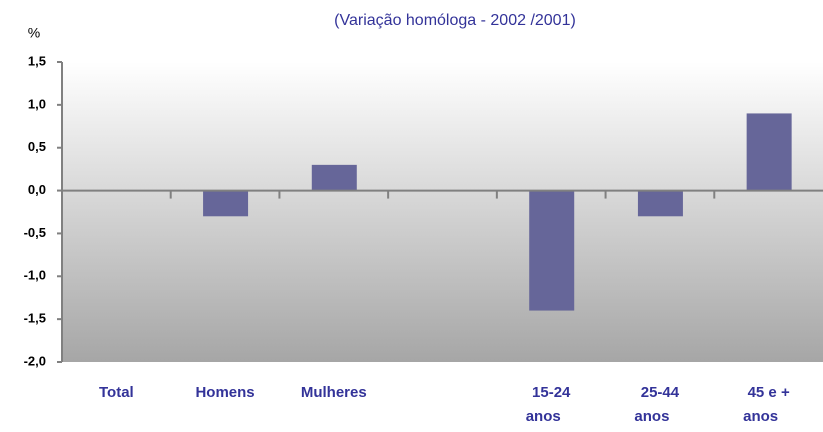 This screenshot has width=823, height=432. Describe the element at coordinates (656, 404) in the screenshot. I see `x-tick-label: 25-44 anos` at that location.